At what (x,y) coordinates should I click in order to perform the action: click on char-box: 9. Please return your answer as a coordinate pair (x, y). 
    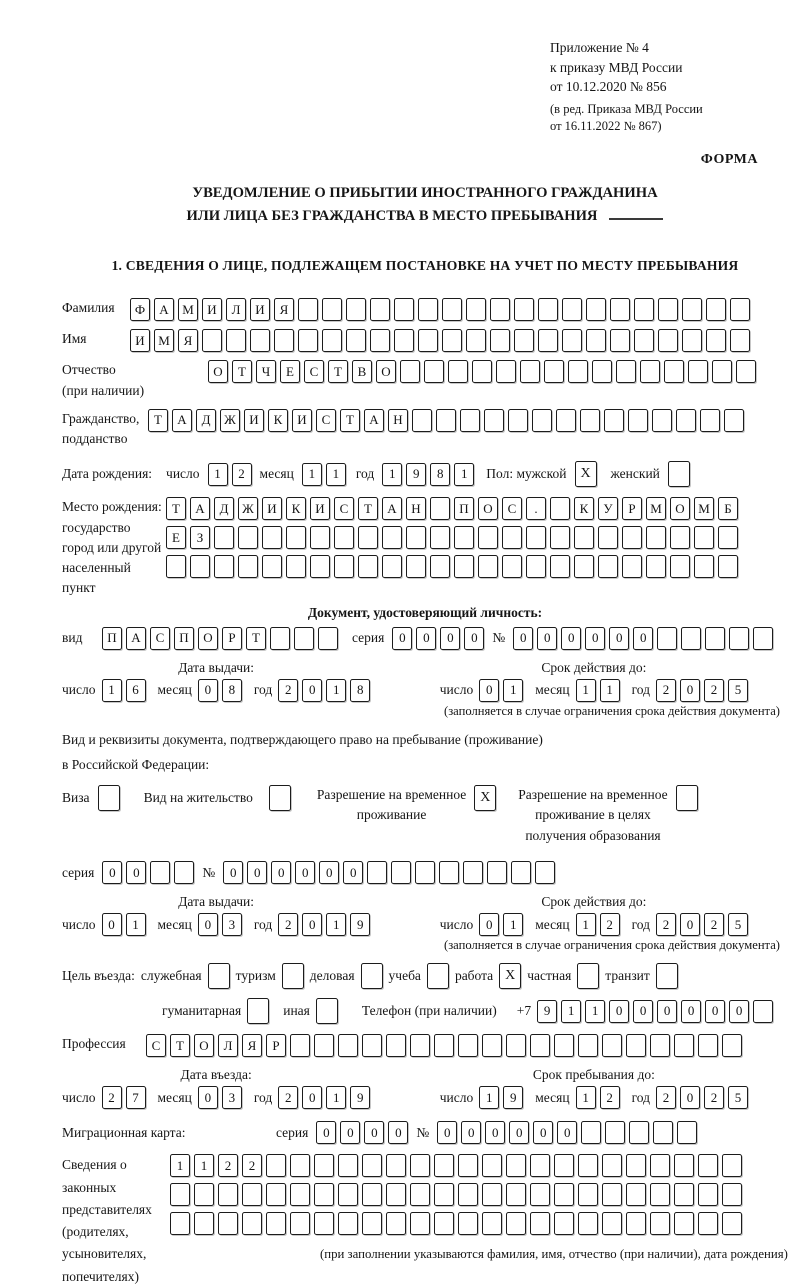
    Looking at the image, I should click on (360, 1098).